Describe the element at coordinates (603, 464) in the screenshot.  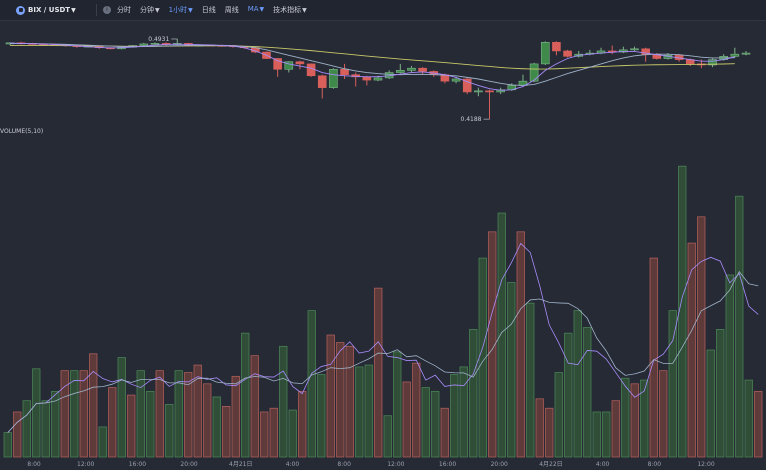
I see `time-tick-label: 4:00` at that location.